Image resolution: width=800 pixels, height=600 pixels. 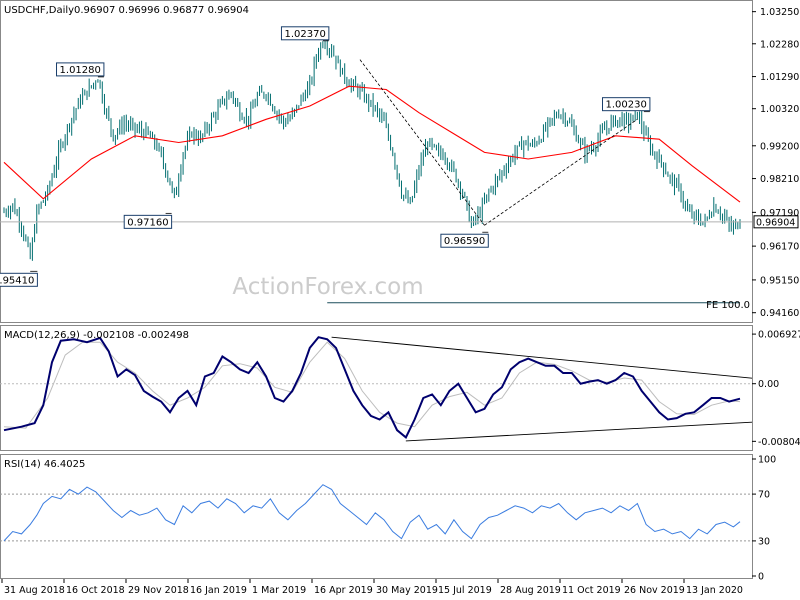 I want to click on x-tick-label: 13 Jan 2020, so click(x=714, y=590).